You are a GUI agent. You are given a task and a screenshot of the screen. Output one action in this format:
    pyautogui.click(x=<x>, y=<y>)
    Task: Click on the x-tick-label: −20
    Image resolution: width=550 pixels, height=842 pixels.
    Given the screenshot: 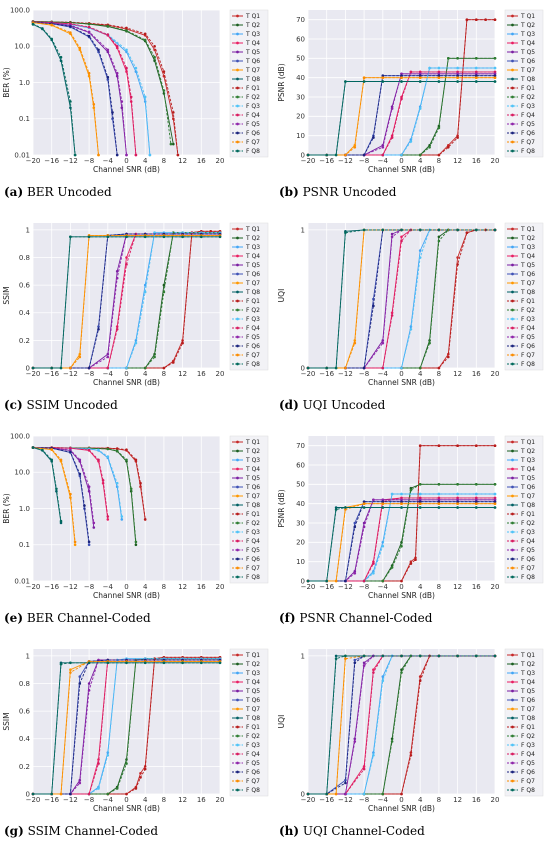 What is the action you would take?
    pyautogui.click(x=33, y=374)
    